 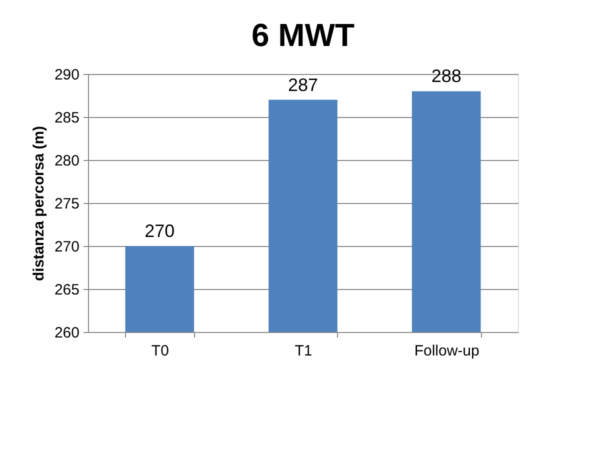 I want to click on x-tick-label: Follow-up, so click(x=447, y=351).